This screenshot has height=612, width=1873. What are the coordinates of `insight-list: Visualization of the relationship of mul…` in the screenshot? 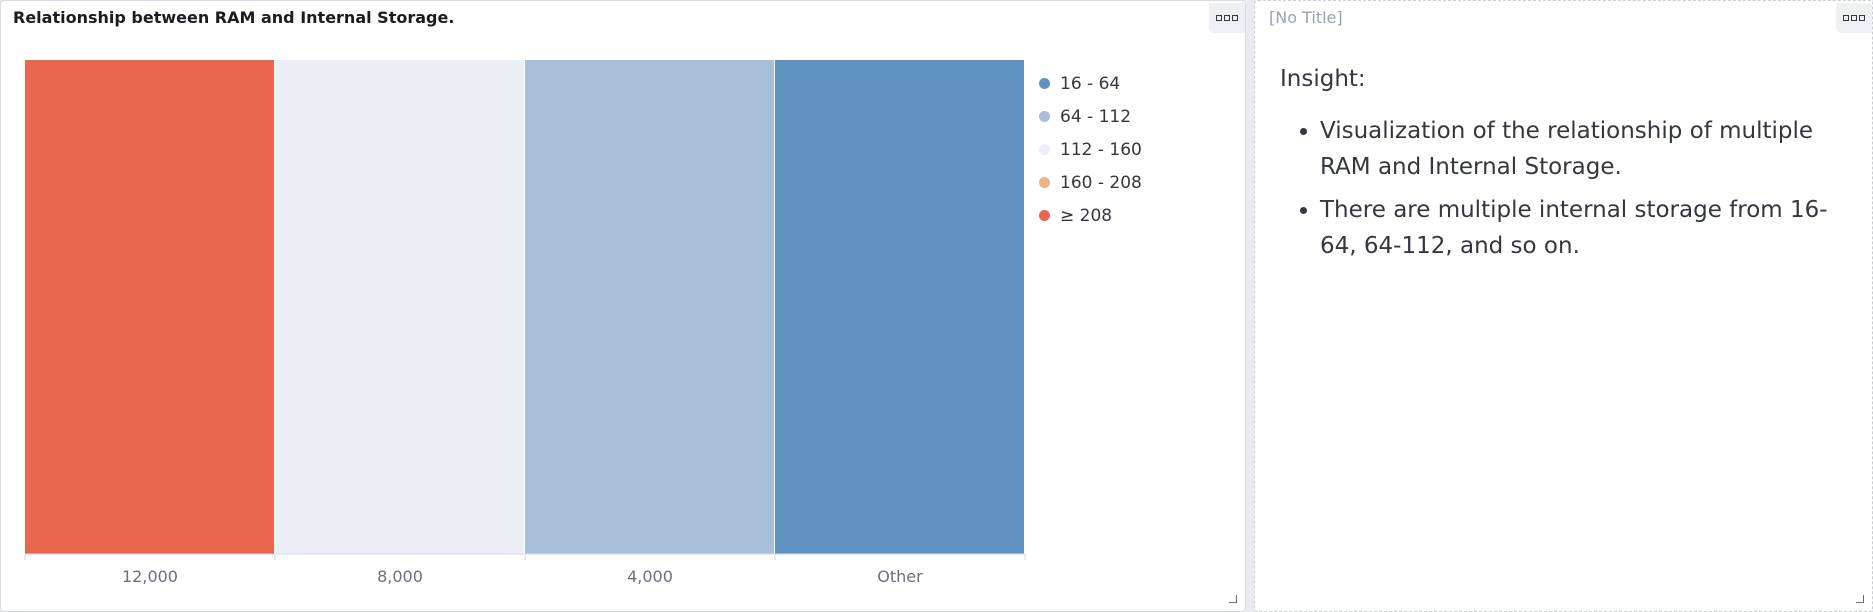 It's located at (1561, 188).